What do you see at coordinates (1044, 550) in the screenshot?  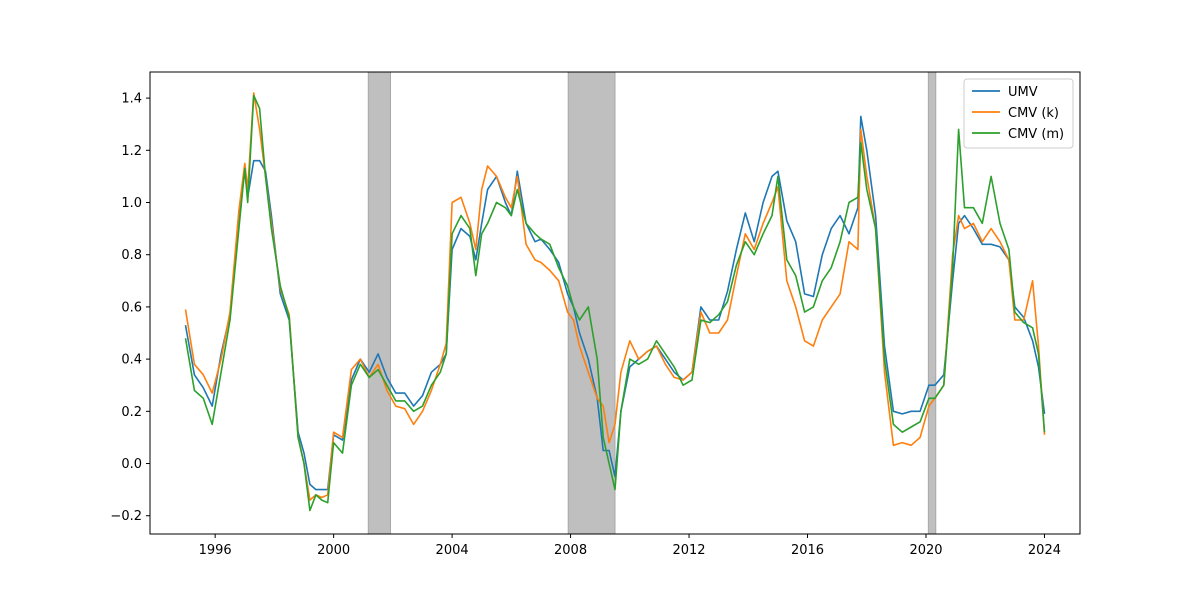 I see `x-tick-label: 2024` at bounding box center [1044, 550].